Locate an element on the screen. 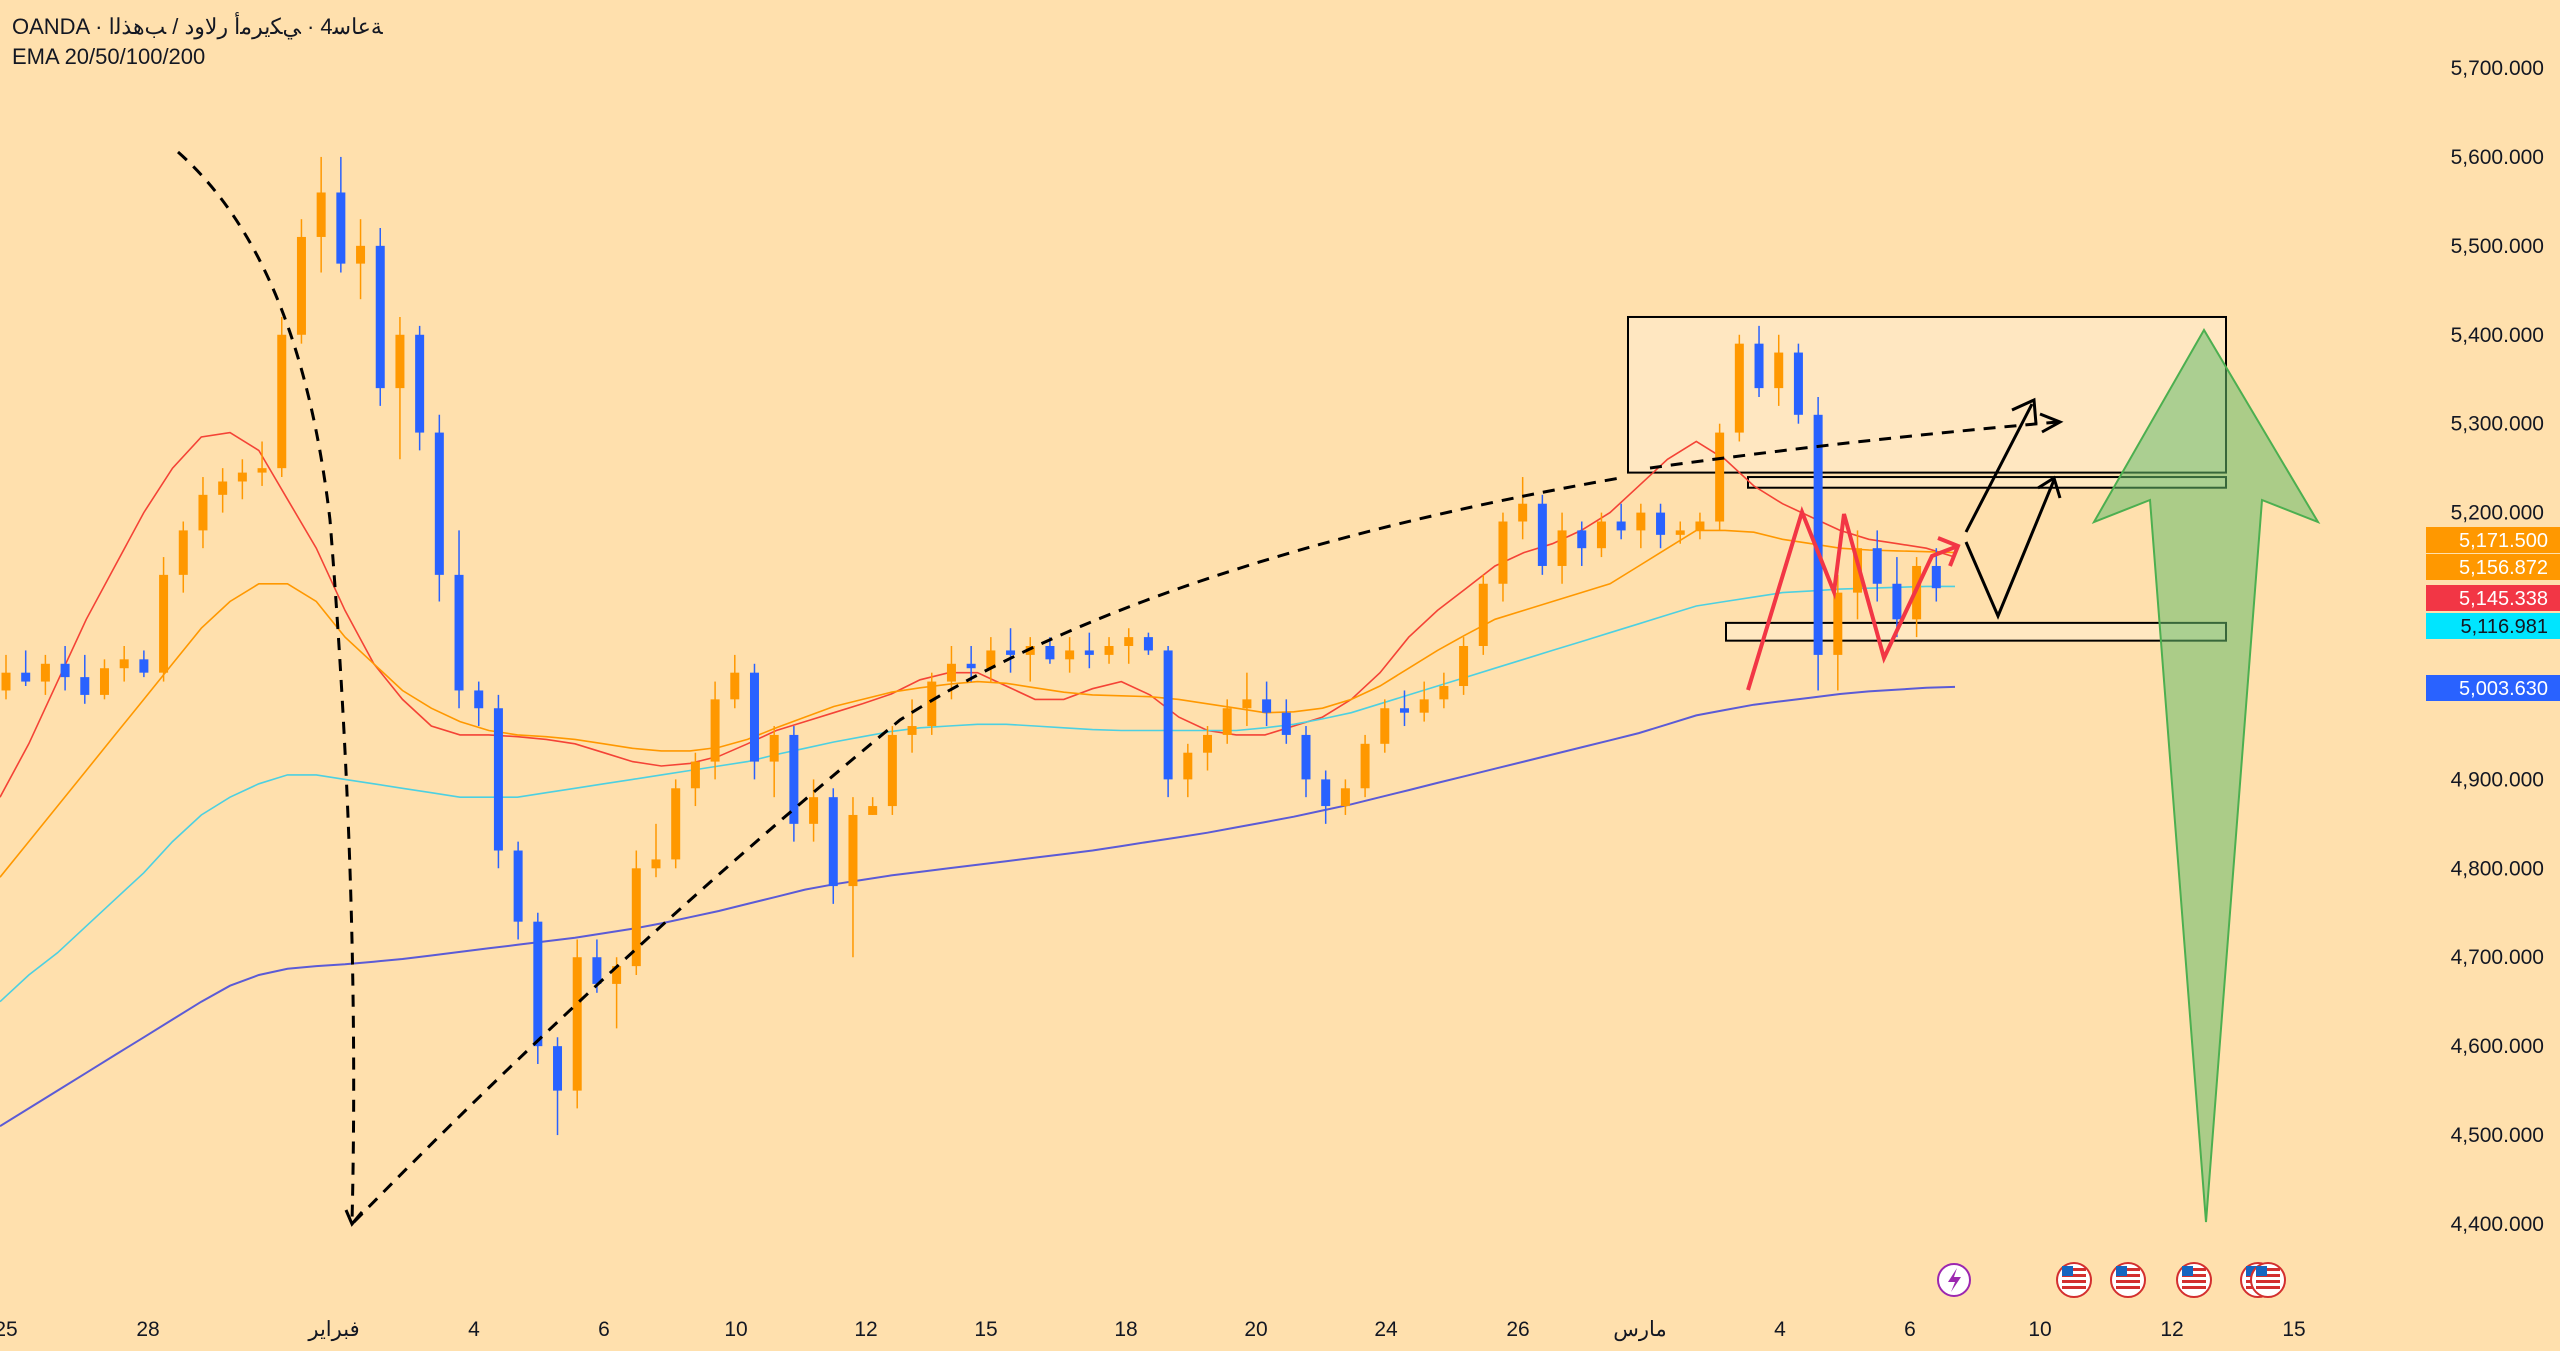  price-tag-label: 5,171.500 is located at coordinates (2503, 541).